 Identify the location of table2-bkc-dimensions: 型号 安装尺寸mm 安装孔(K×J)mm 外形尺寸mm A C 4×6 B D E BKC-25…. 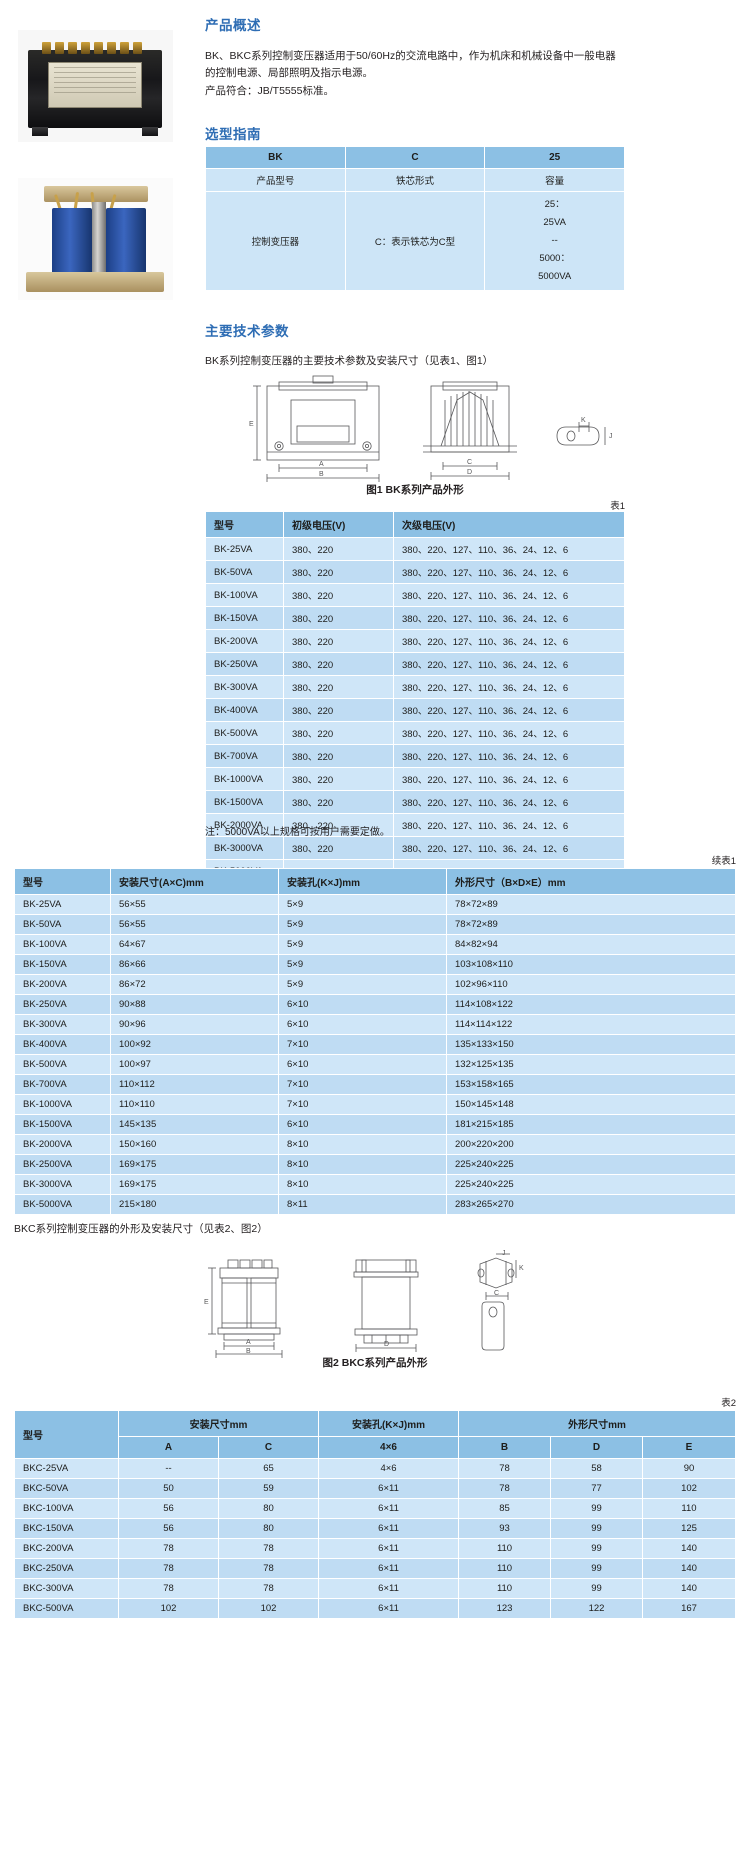
(375, 1514).